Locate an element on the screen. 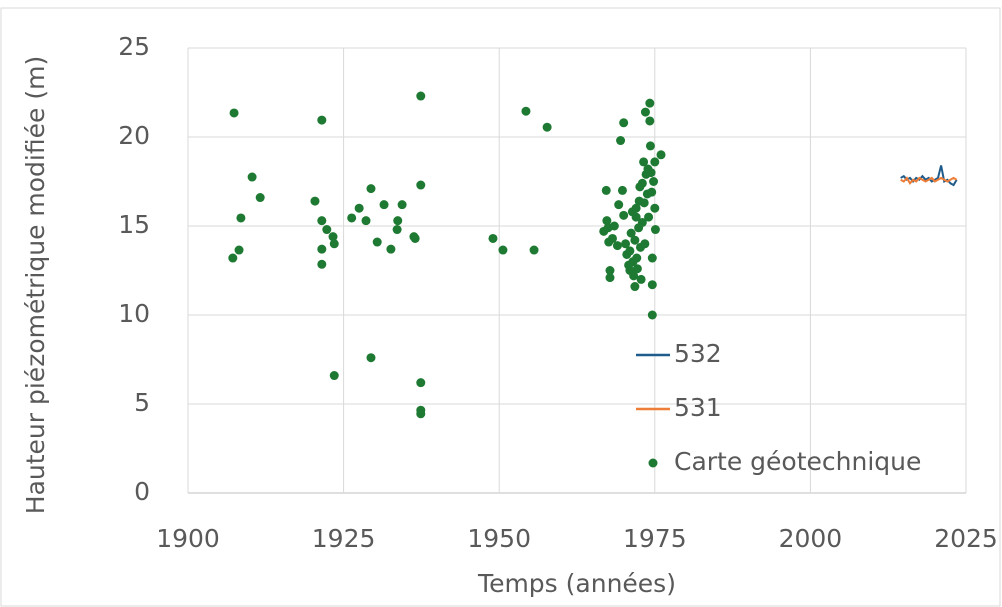 Image resolution: width=1002 pixels, height=607 pixels. x-tick-label: 1925 is located at coordinates (344, 538).